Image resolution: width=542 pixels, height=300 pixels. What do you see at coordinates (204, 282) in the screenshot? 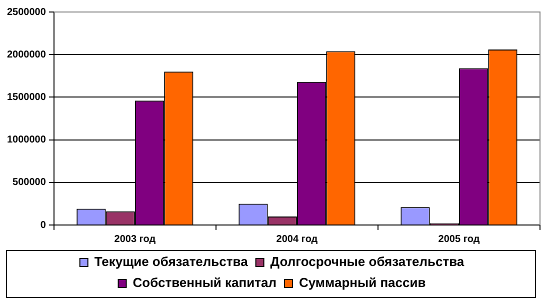
I see `legend-label: Собственный капитал` at bounding box center [204, 282].